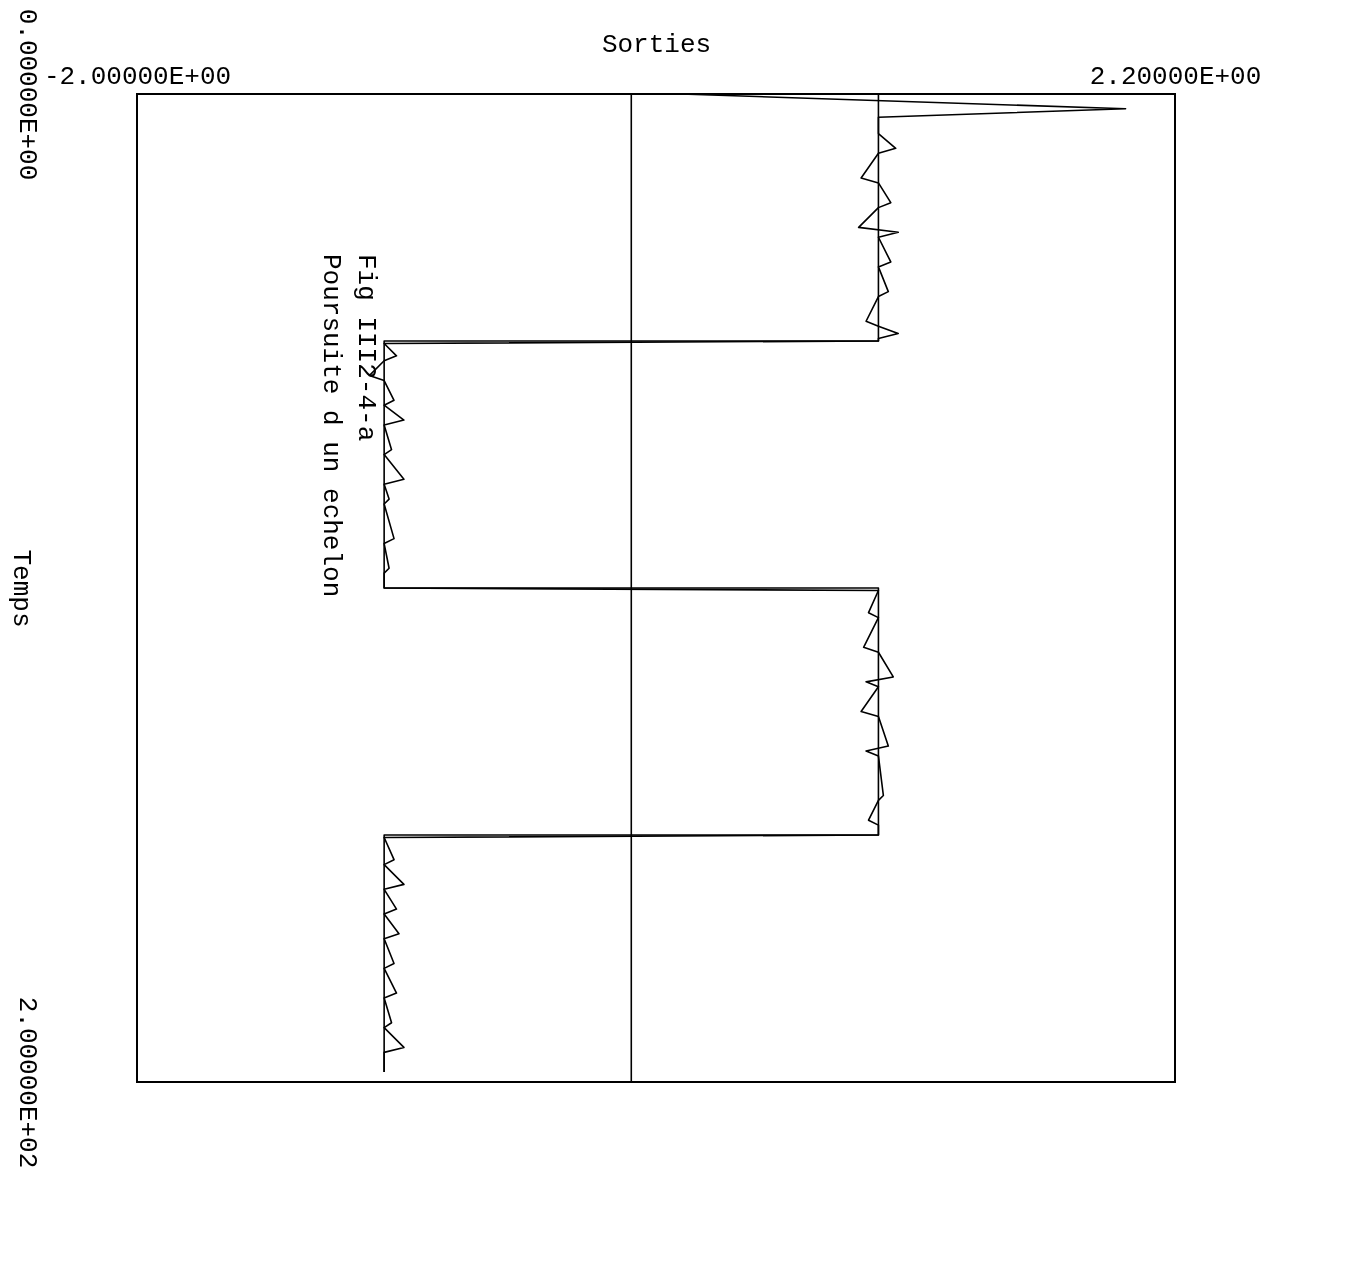 The width and height of the screenshot is (1351, 1268). Describe the element at coordinates (137, 76) in the screenshot. I see `x-tick-label: -2.00000E+00` at that location.